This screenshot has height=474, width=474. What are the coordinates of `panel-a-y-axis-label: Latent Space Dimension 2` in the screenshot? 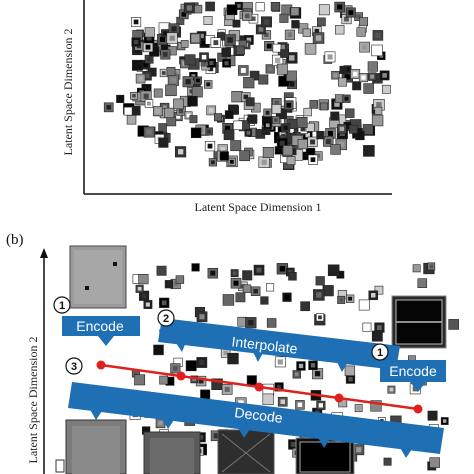 It's located at (68, 92).